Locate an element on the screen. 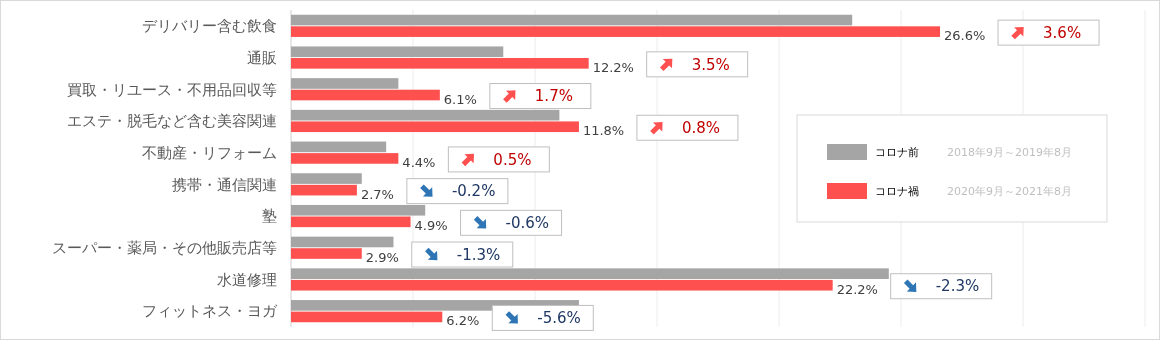 The width and height of the screenshot is (1160, 340). annotation: -5.6% is located at coordinates (559, 318).